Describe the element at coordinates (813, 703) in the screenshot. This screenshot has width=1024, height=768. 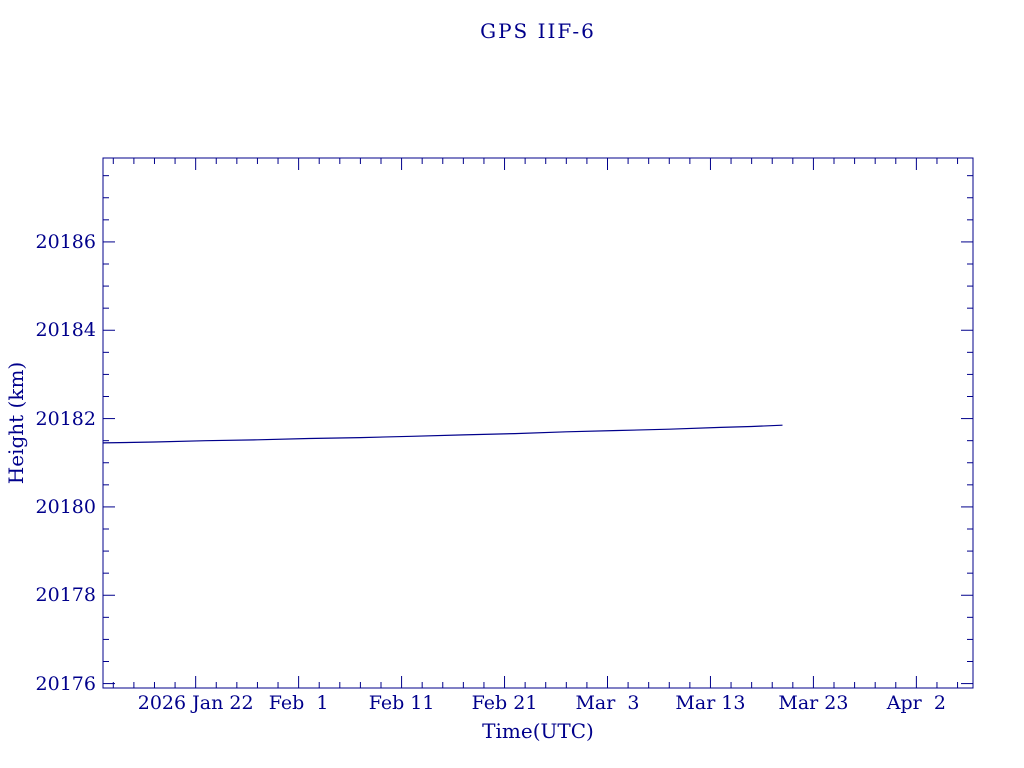
I see `x-tick-label: Mar 23` at that location.